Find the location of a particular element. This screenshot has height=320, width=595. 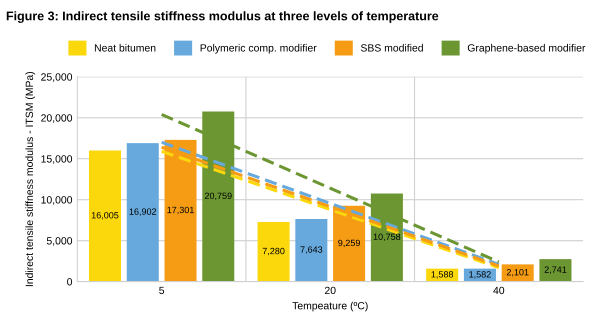

y-tick-label: 20,000 is located at coordinates (56, 118).